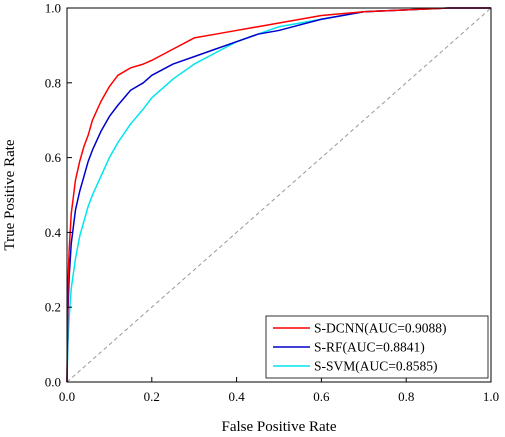  Describe the element at coordinates (491, 396) in the screenshot. I see `x-tick-label: 1.0` at that location.